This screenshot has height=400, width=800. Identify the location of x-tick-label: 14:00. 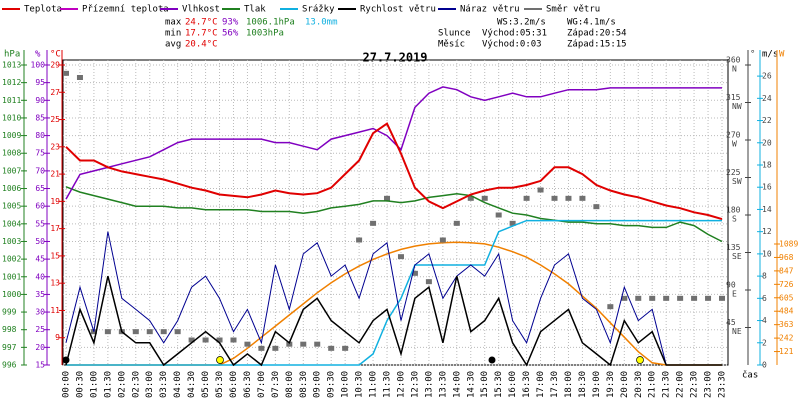
(457, 384).